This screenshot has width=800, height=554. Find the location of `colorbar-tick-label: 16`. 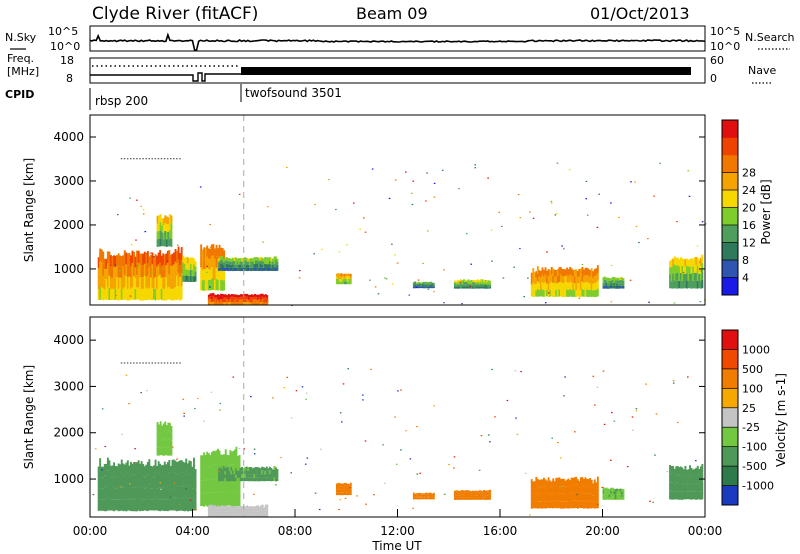

colorbar-tick-label: 16 is located at coordinates (749, 225).